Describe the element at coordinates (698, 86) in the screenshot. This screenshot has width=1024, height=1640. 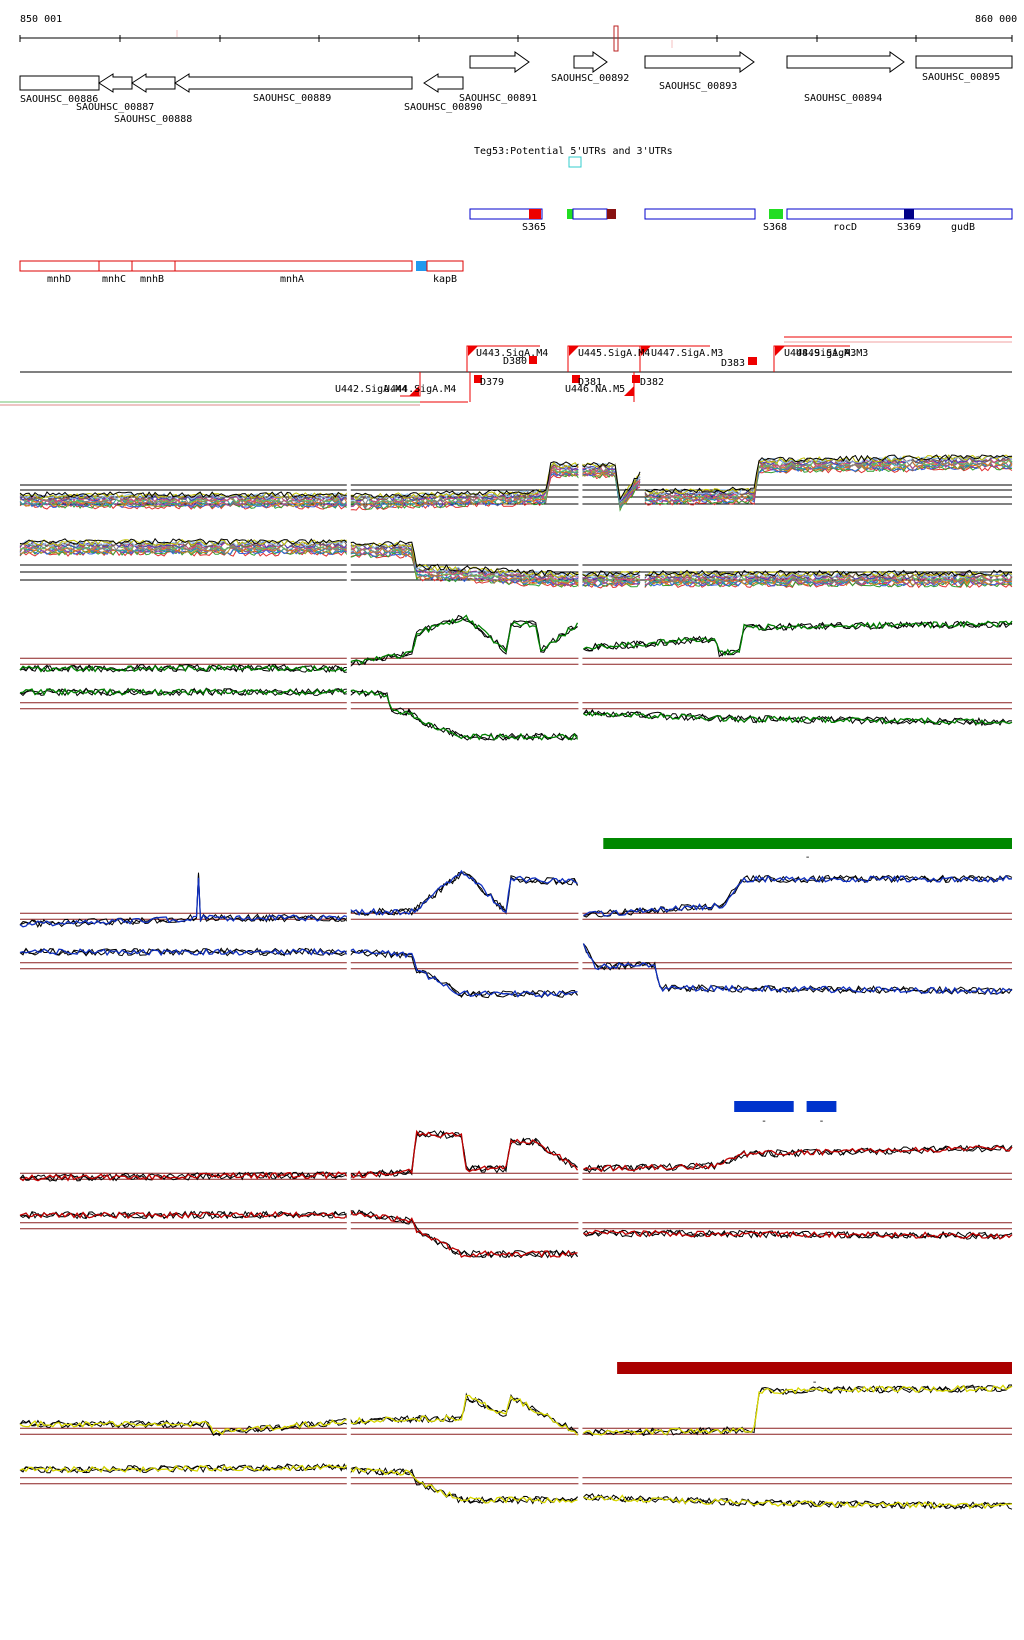
I see `gene-label: SAOUHSC_00893` at that location.